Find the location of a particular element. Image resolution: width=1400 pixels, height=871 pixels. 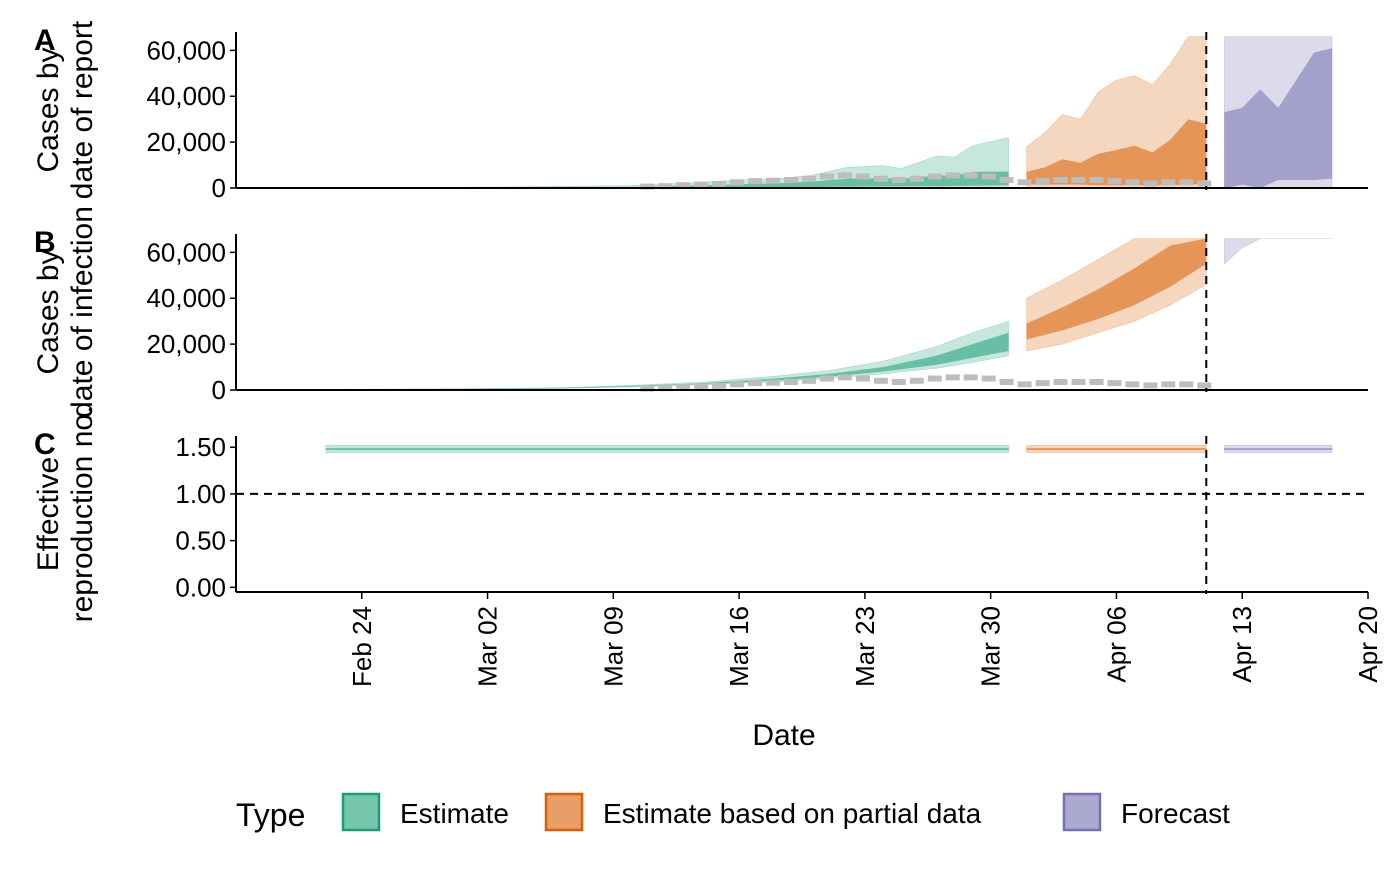

legend-title: Type is located at coordinates (270, 815).